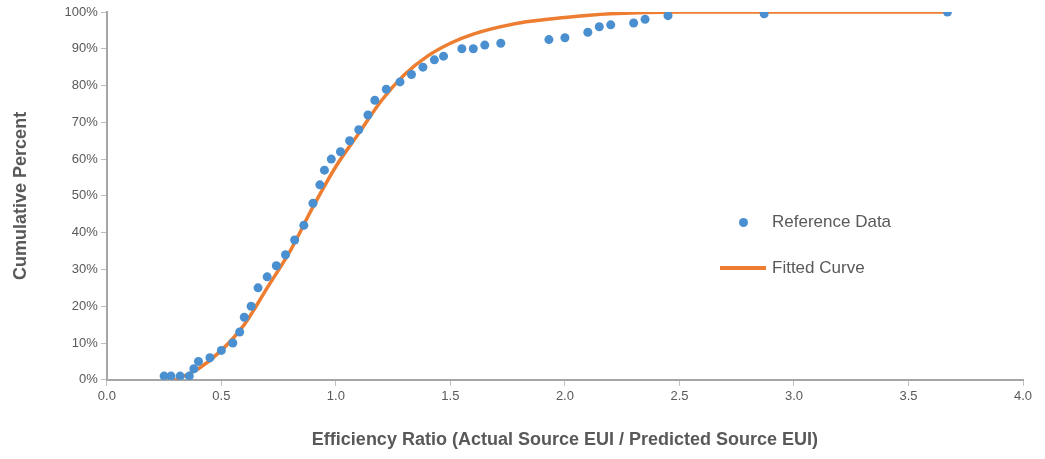 This screenshot has width=1045, height=459. What do you see at coordinates (564, 439) in the screenshot?
I see `x-axis-title: Efficiency Ratio (Actual Source EUI / Predicted Source EUI)` at bounding box center [564, 439].